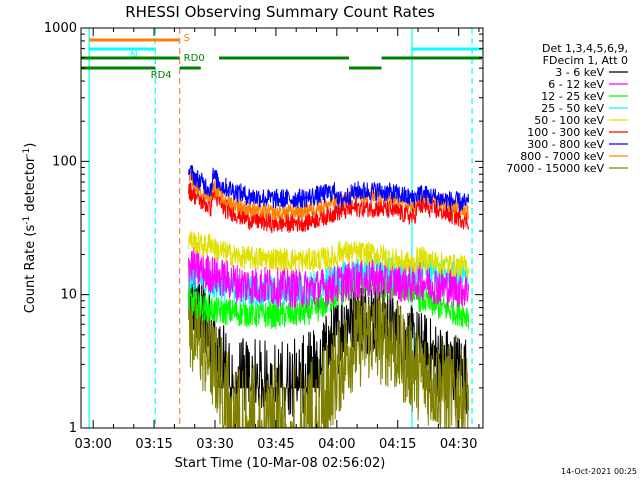 The image size is (640, 480). What do you see at coordinates (30, 145) in the screenshot?
I see `y-axis-label-end: )` at bounding box center [30, 145].